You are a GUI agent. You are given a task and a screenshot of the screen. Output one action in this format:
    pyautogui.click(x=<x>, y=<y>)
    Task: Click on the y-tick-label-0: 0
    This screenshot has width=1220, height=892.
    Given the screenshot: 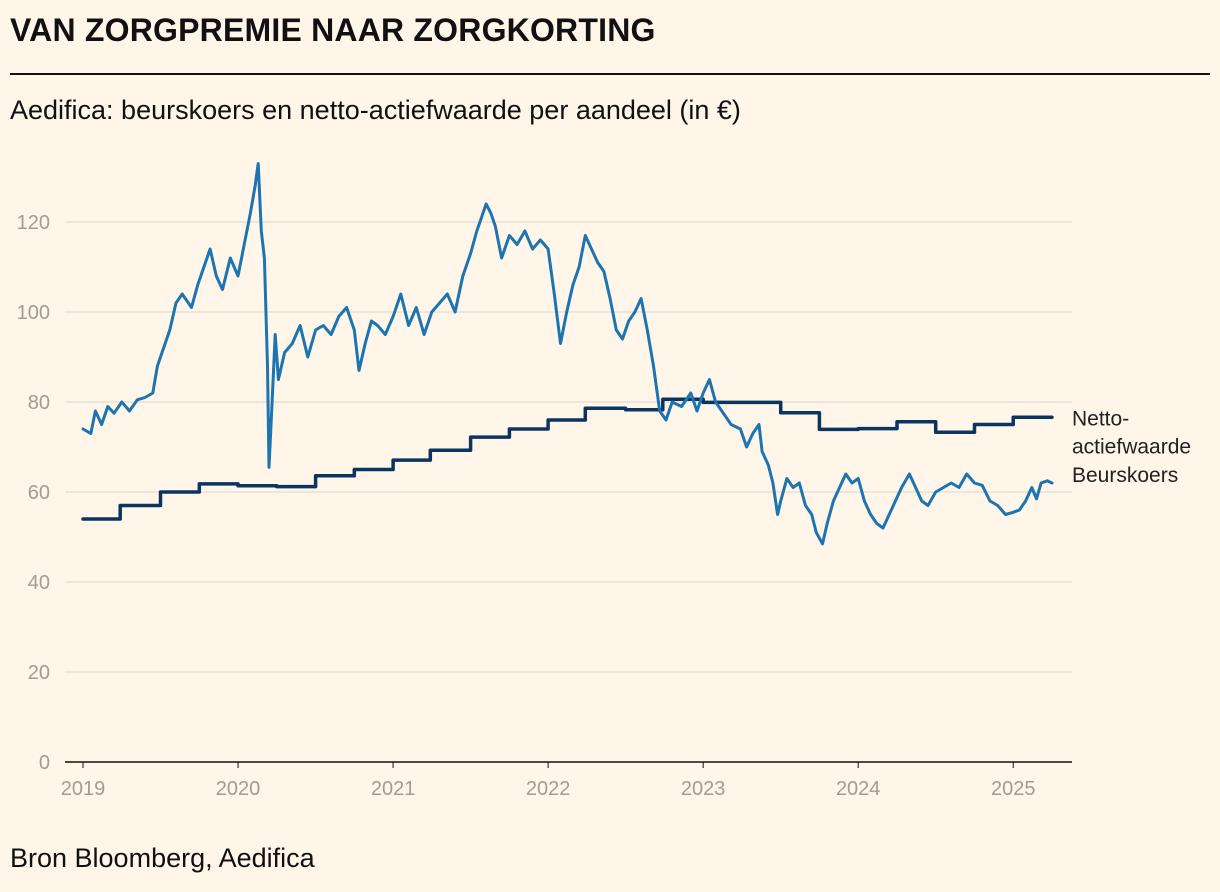 What is the action you would take?
    pyautogui.click(x=44, y=763)
    